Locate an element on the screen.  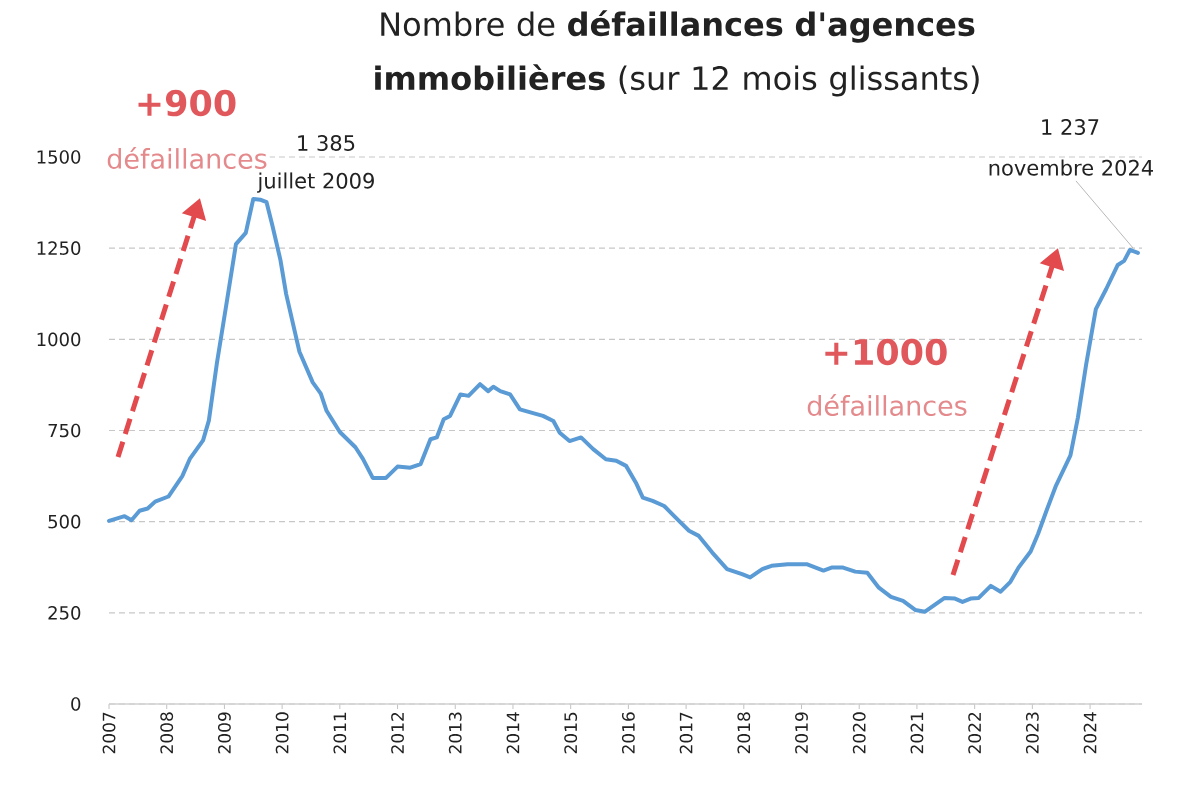
y-tick-label: 0 is located at coordinates (76, 704).